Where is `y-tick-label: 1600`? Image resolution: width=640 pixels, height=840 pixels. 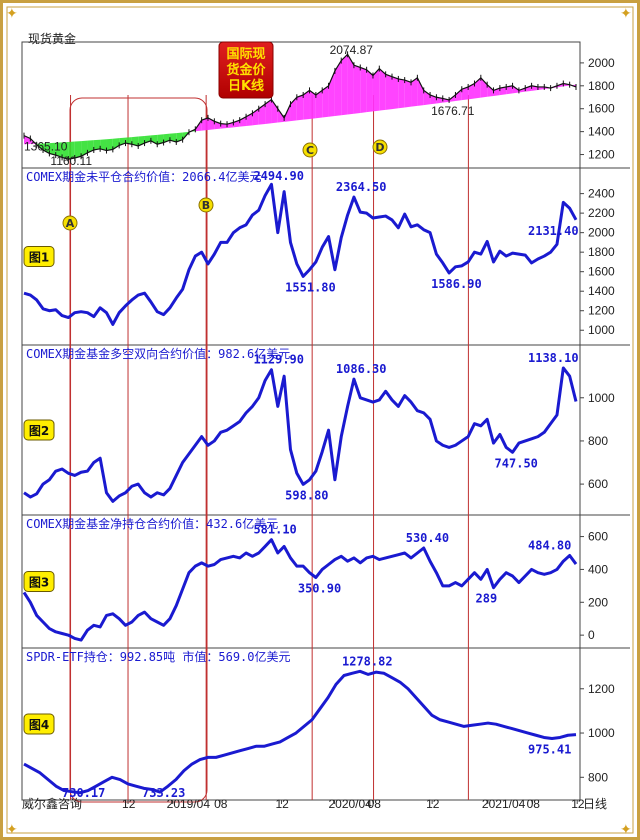 y-tick-label: 1600 is located at coordinates (601, 109).